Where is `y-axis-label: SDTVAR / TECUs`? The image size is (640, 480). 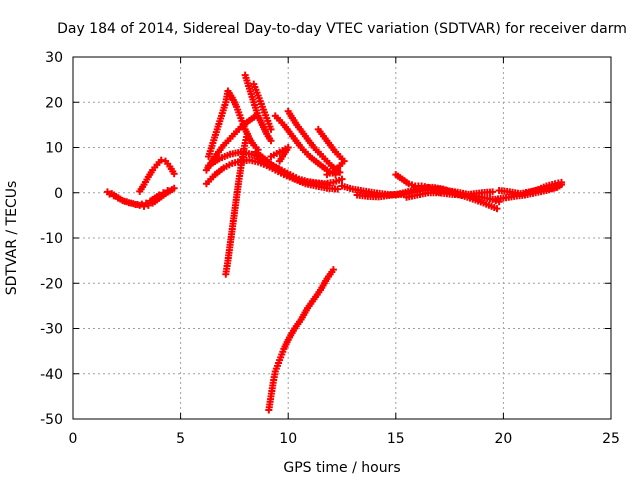 y-axis-label: SDTVAR / TECUs is located at coordinates (12, 238).